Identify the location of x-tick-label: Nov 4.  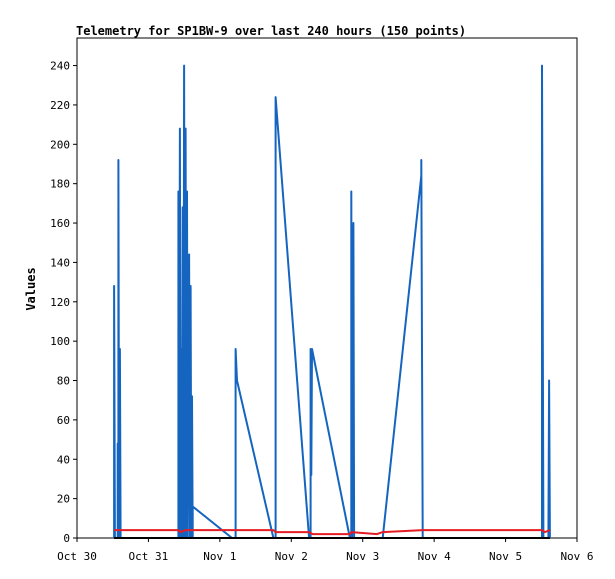
(434, 556).